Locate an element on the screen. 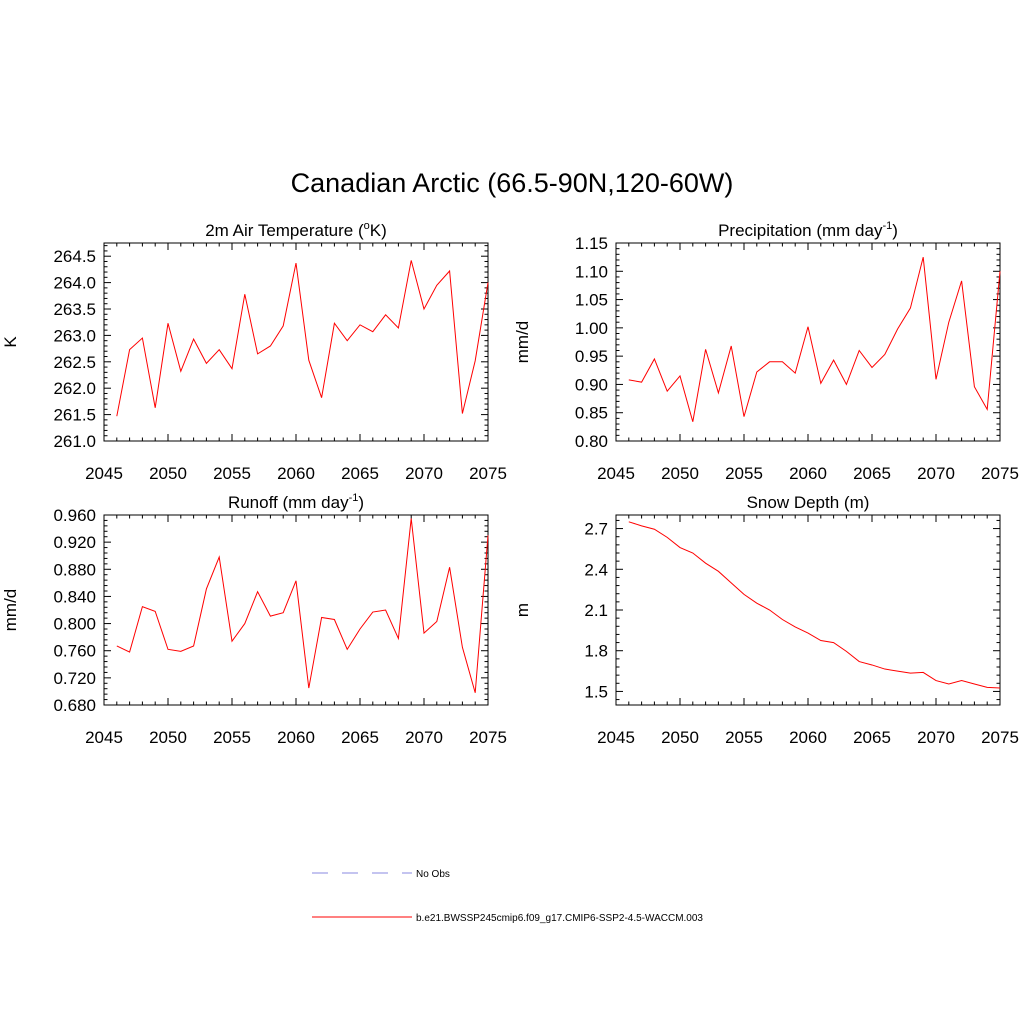  y-tick-label: 0.840 is located at coordinates (74, 596).